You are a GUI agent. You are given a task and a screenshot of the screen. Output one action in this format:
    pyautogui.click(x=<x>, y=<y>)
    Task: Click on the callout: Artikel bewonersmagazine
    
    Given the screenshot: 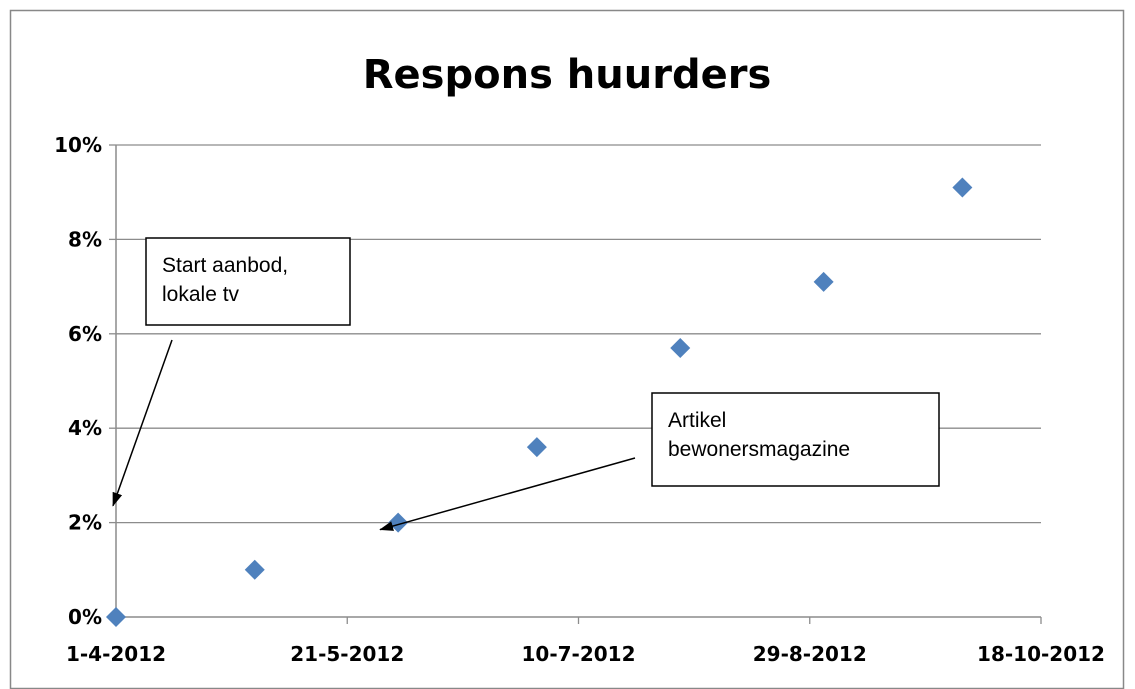 What is the action you would take?
    pyautogui.click(x=659, y=461)
    